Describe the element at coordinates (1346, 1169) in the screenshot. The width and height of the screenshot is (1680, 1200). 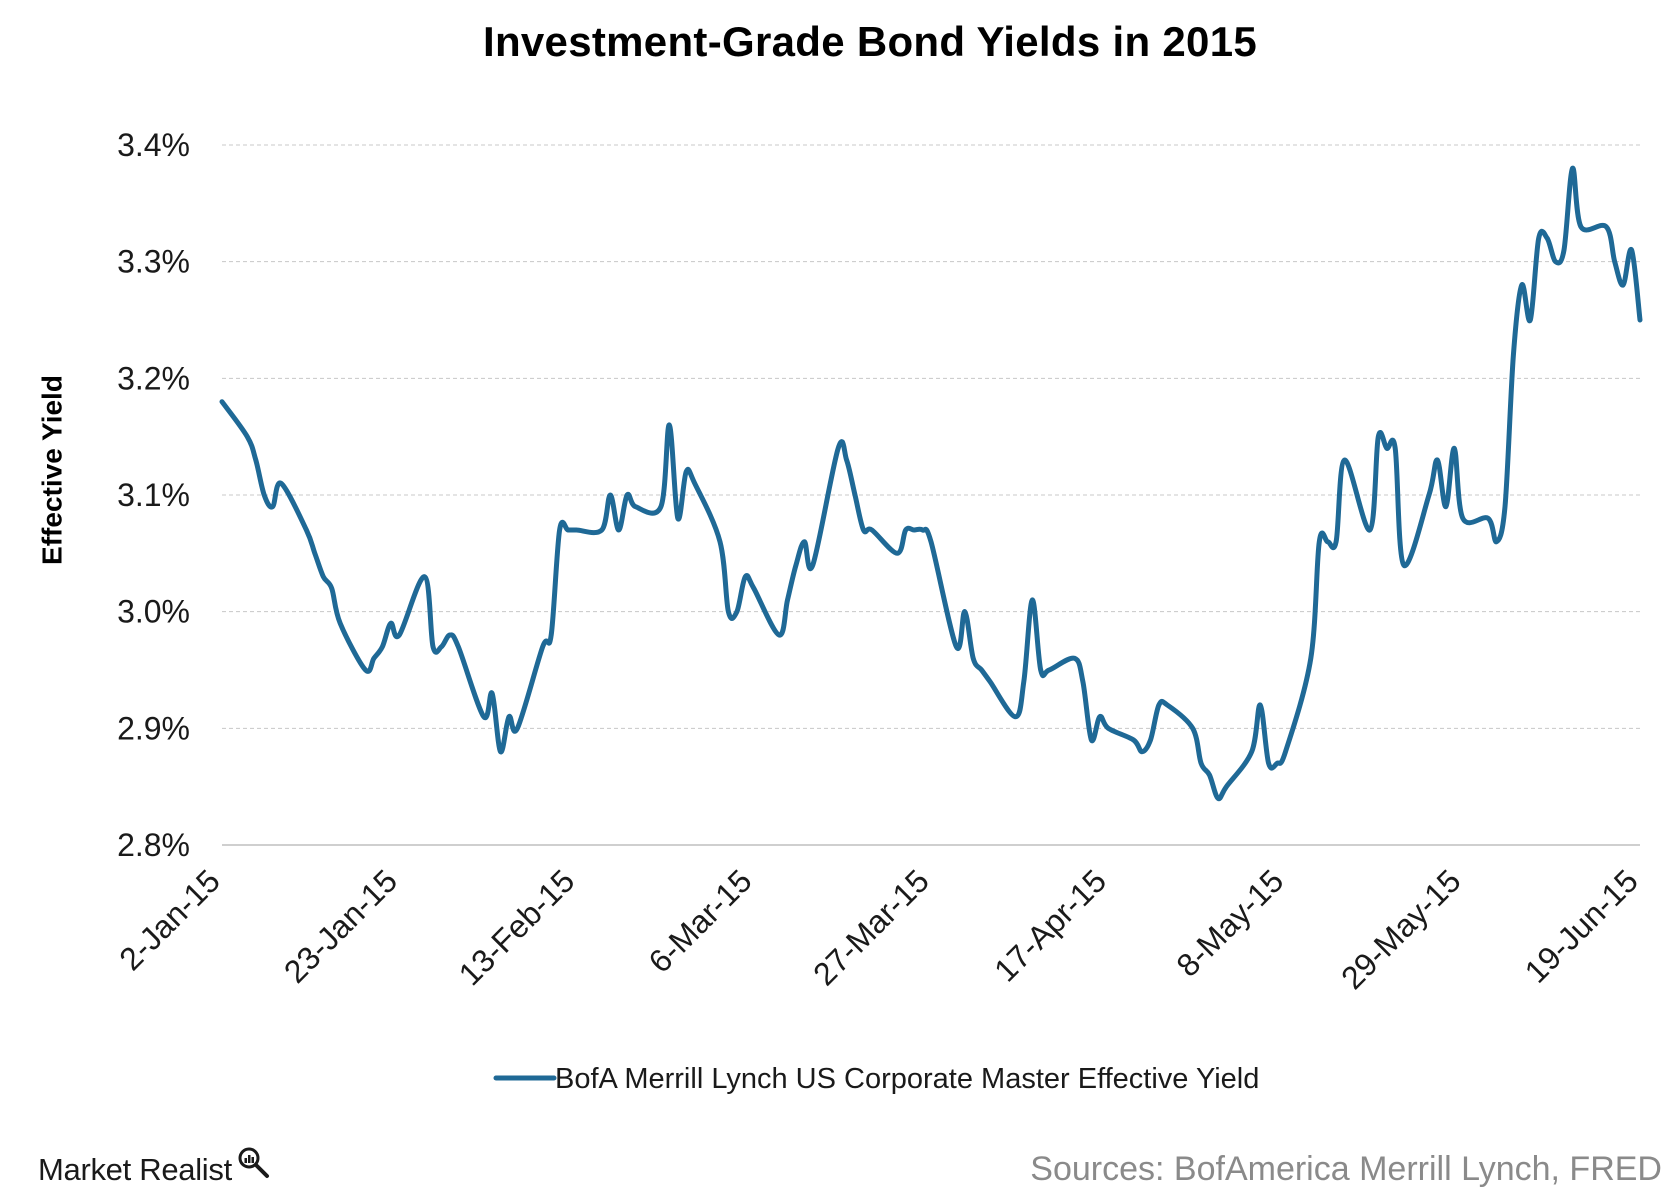
I see `source-note: Sources: BofAmerica Merrill Lynch, FRED` at that location.